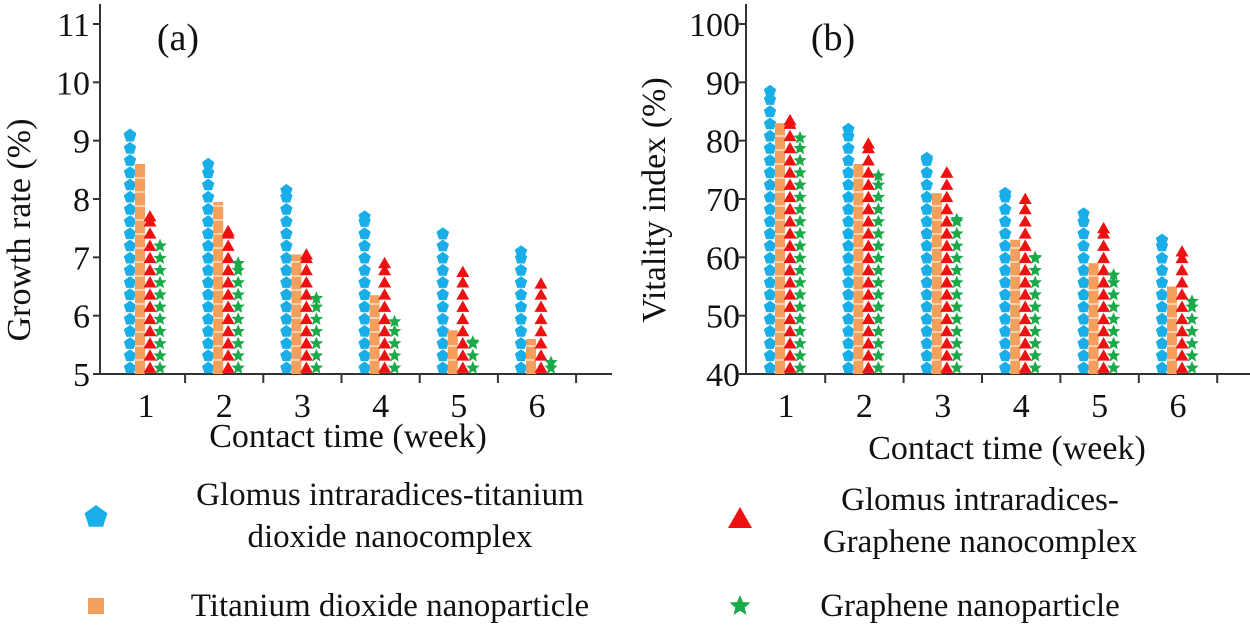 Image resolution: width=1250 pixels, height=633 pixels. What do you see at coordinates (723, 200) in the screenshot?
I see `y-tick-label: 70` at bounding box center [723, 200].